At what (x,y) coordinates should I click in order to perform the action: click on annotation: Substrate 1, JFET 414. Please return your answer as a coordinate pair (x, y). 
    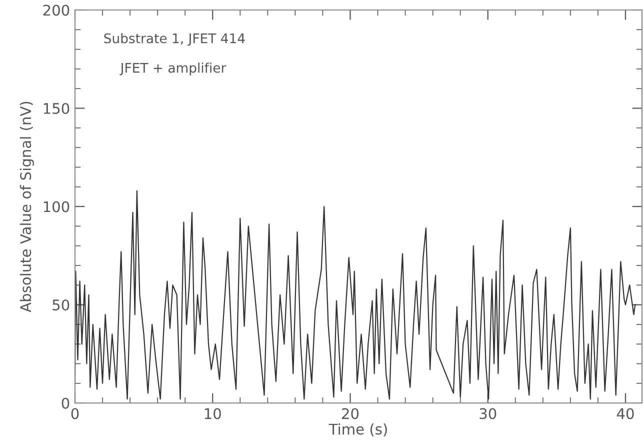
    Looking at the image, I should click on (174, 39).